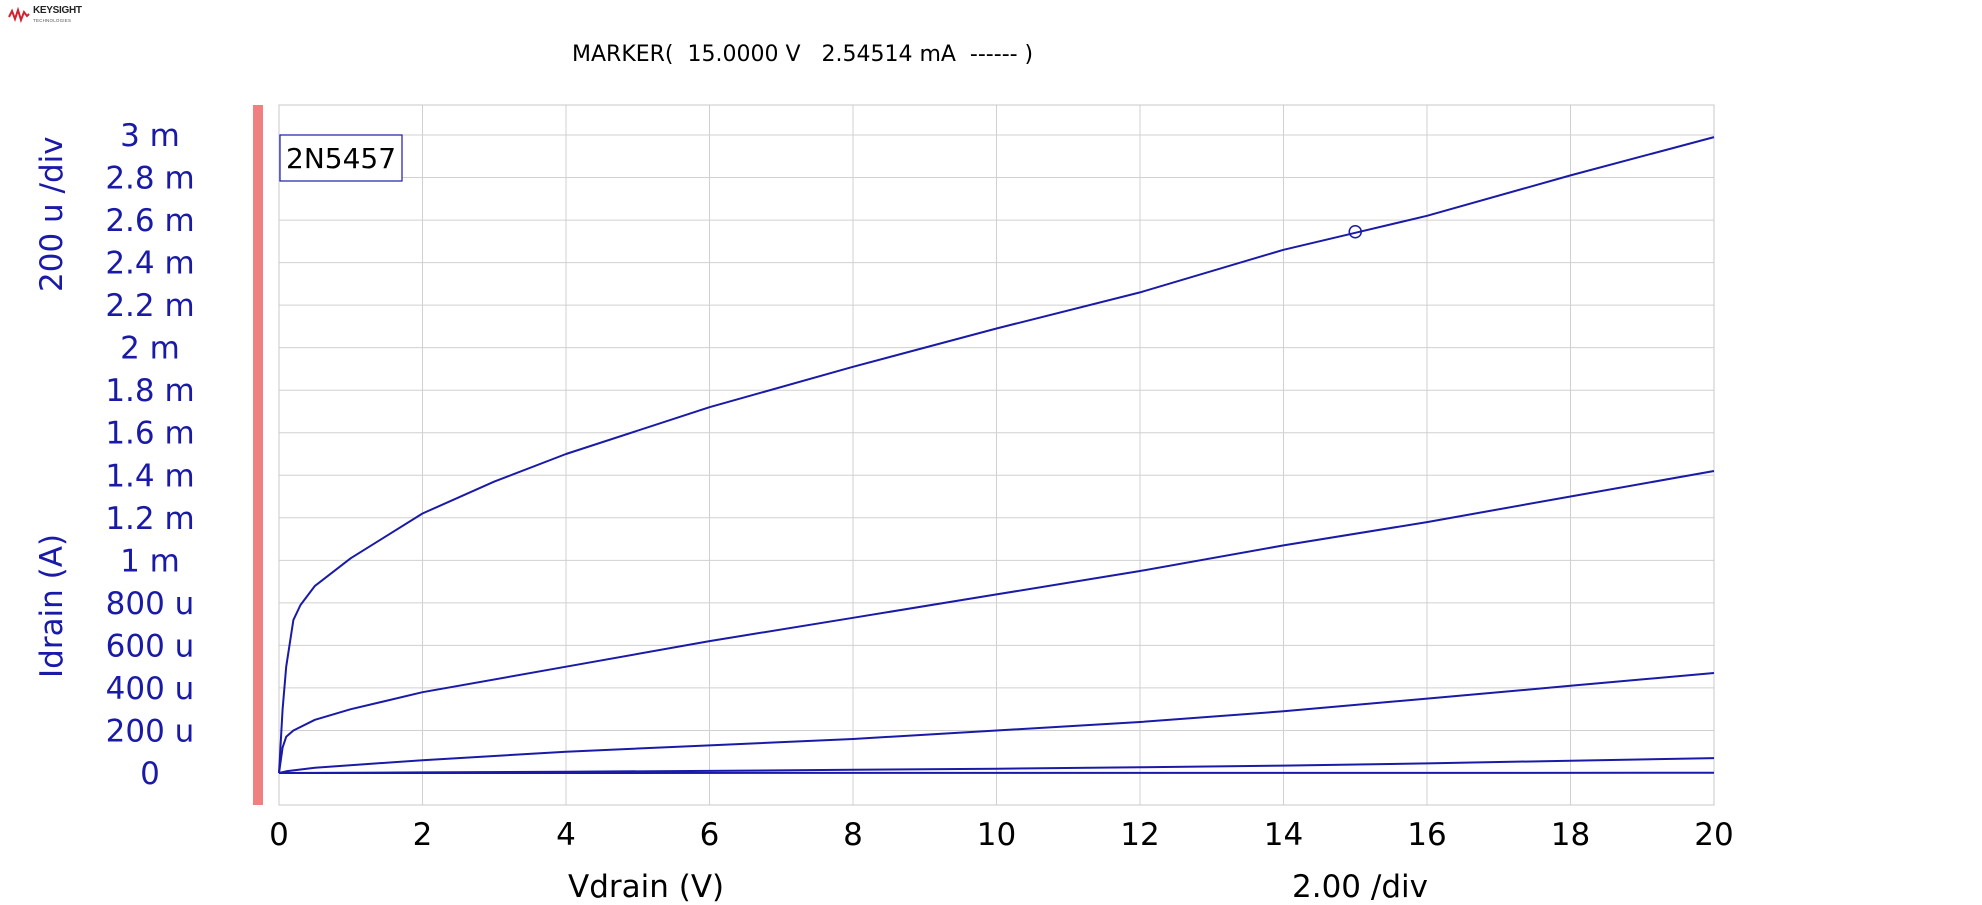 The width and height of the screenshot is (1982, 905). What do you see at coordinates (803, 54) in the screenshot?
I see `marker-readout: MARKER( 15.0000 V 2.54514 mA ------ )` at bounding box center [803, 54].